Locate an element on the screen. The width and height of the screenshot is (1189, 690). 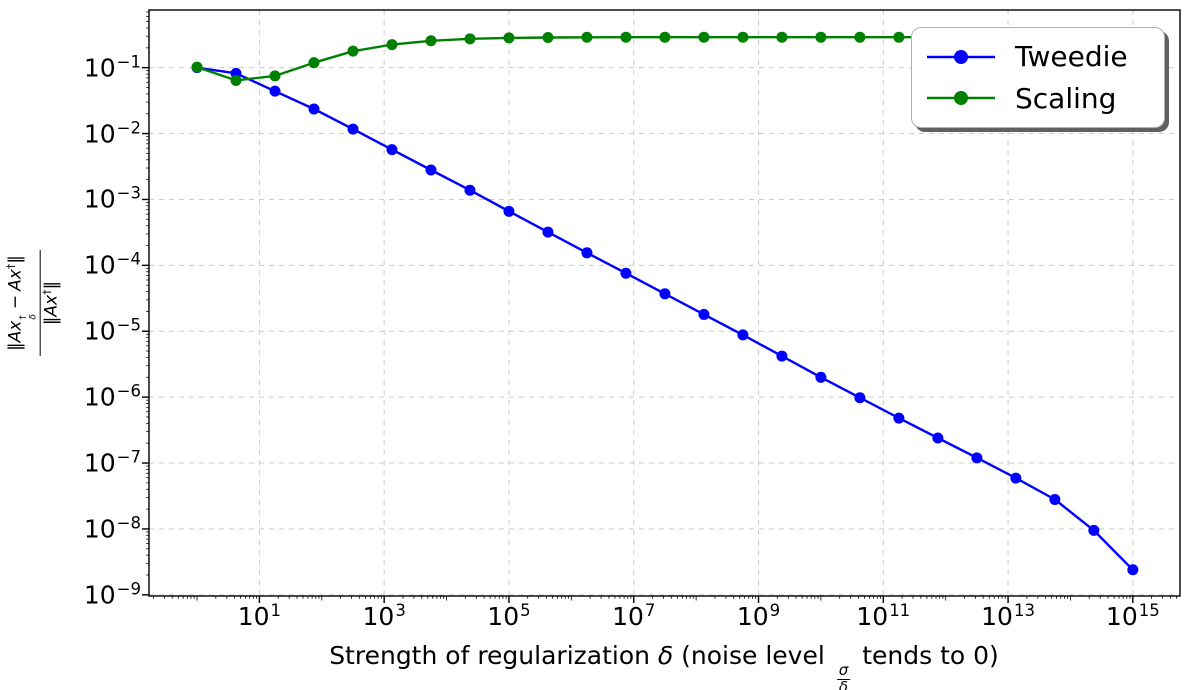
tweedie-line-sample is located at coordinates (961, 56).